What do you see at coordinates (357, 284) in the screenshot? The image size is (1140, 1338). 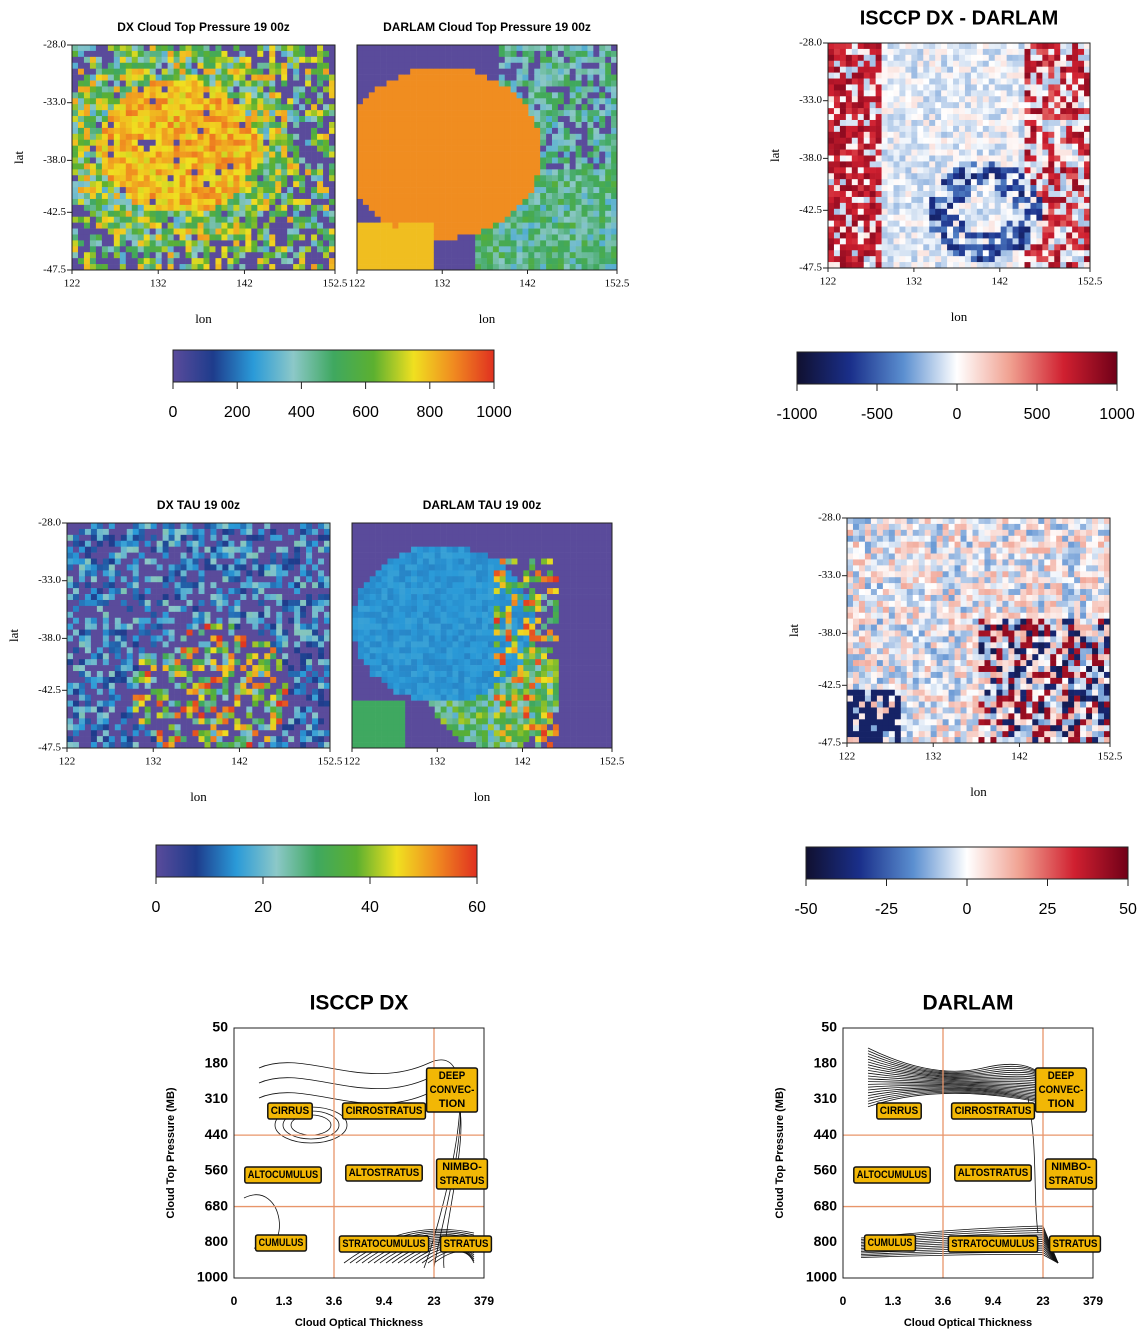 I see `x-tick-label: 122` at bounding box center [357, 284].